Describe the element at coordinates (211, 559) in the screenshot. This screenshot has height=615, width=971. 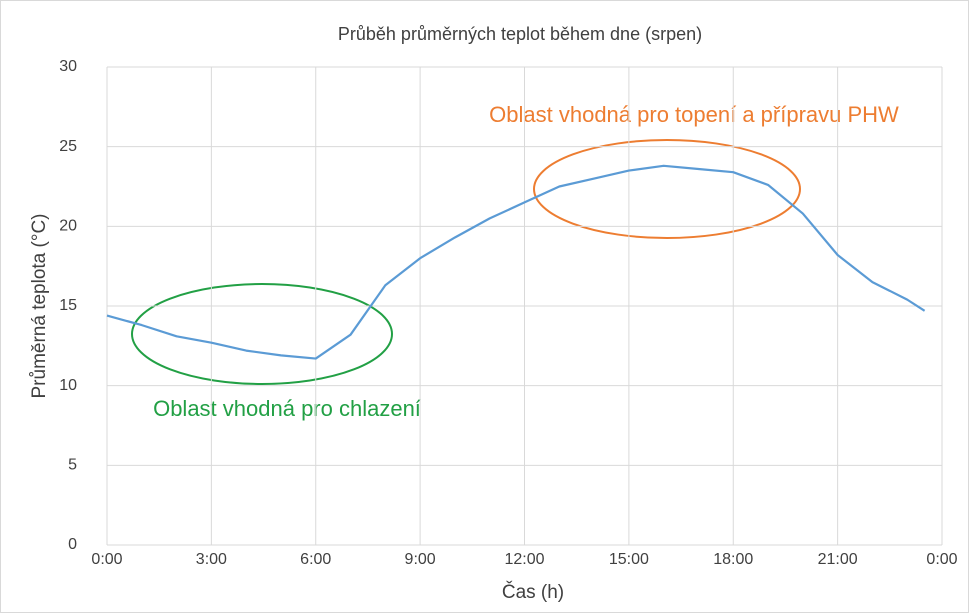
I see `x-tick-label: 3:00` at that location.